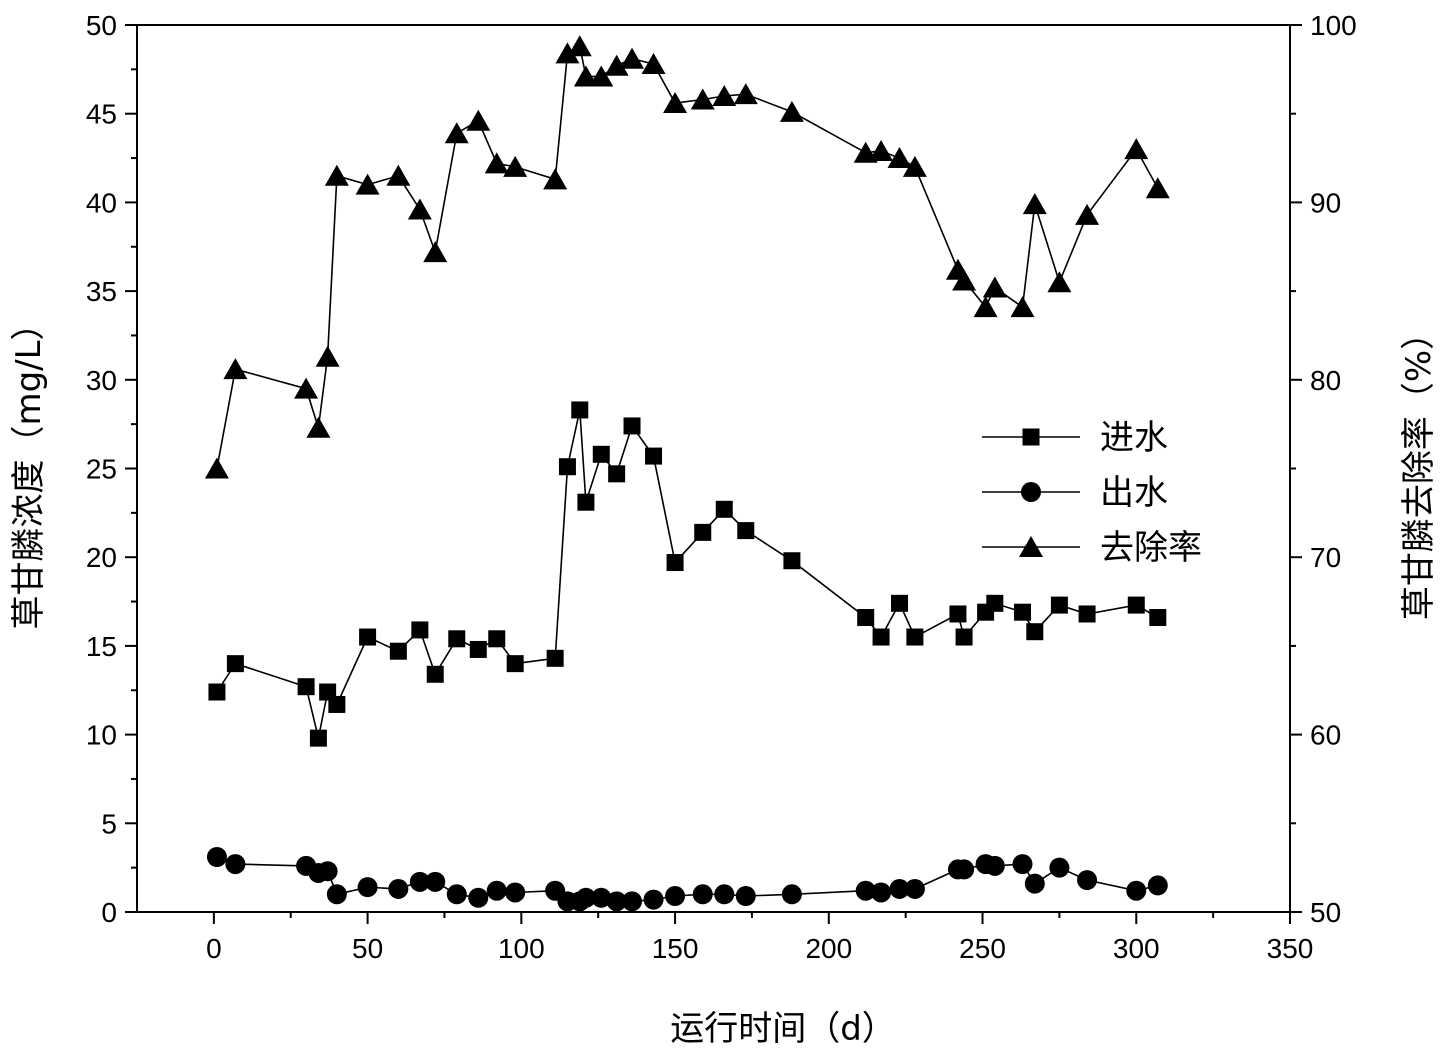  I want to click on y-tick-label: 35, so click(101, 291).